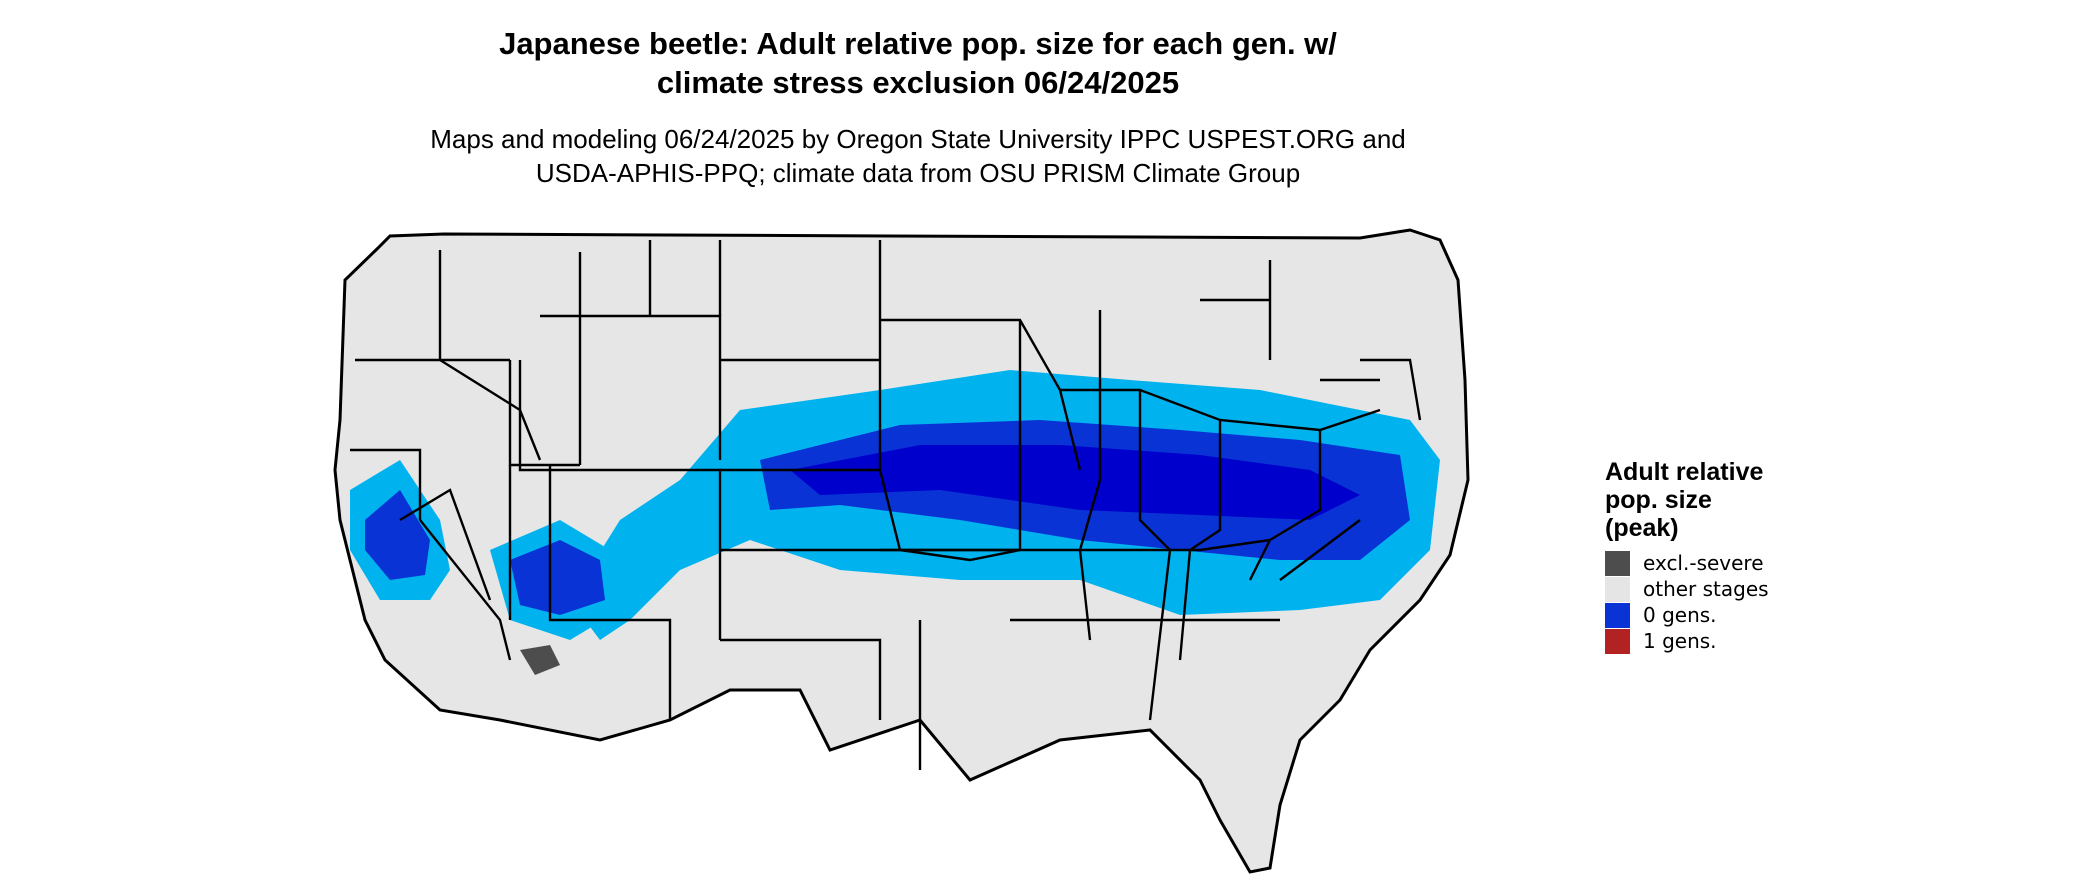  I want to click on legend-item-0-gens: 0 gens., so click(1687, 615).